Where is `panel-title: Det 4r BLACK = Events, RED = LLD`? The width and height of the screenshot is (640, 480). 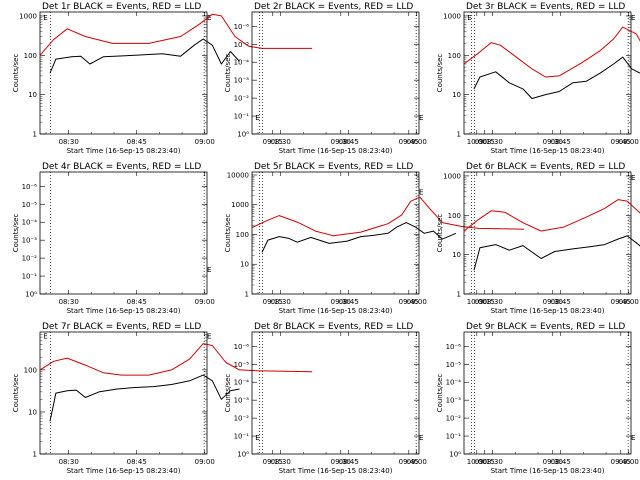
panel-title: Det 4r BLACK = Events, RED = LLD is located at coordinates (121, 167).